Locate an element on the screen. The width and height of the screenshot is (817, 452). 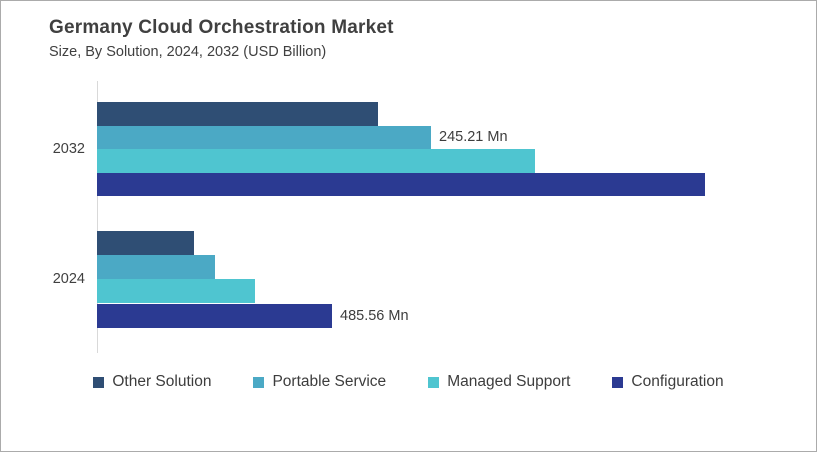
legend-item-portable-service: Portable Service is located at coordinates (319, 382).